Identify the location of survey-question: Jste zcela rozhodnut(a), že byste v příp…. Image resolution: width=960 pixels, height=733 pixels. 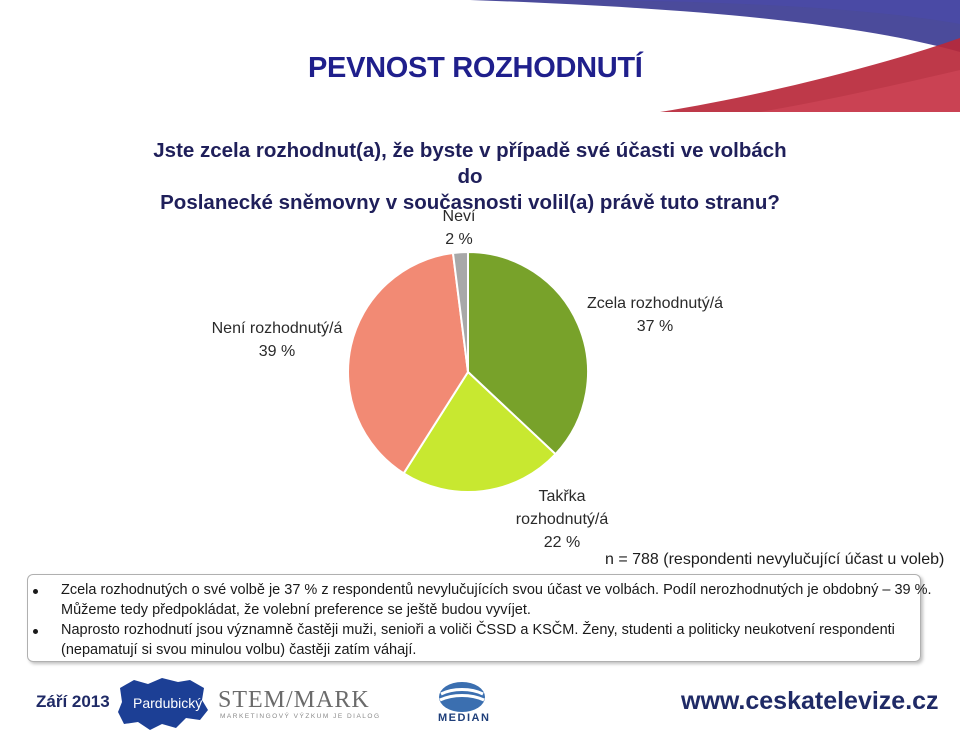
(470, 177).